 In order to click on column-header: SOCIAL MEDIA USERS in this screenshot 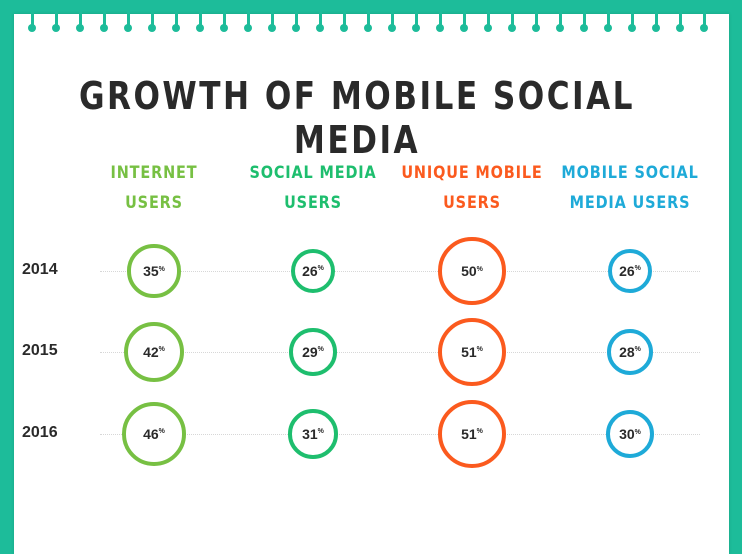, I will do `click(313, 188)`.